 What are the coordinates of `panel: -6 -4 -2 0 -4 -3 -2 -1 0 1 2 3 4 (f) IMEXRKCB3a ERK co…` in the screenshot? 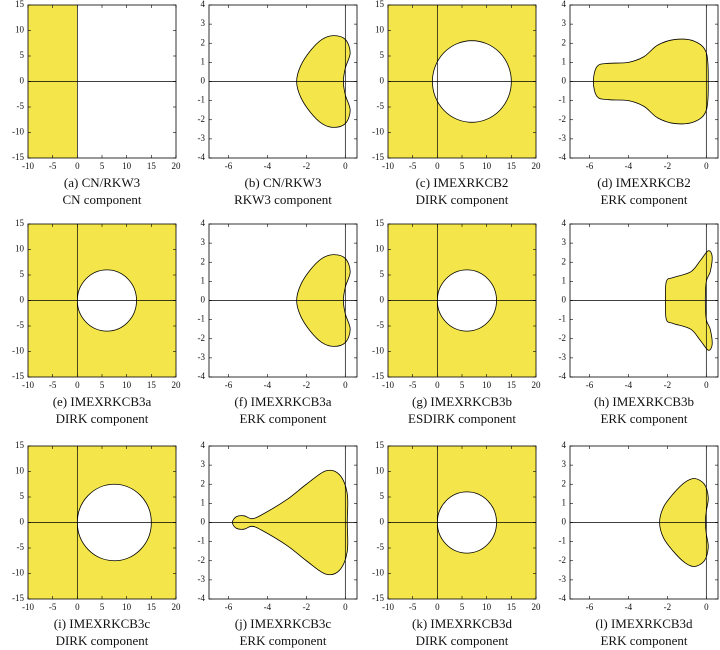 It's located at (278, 322).